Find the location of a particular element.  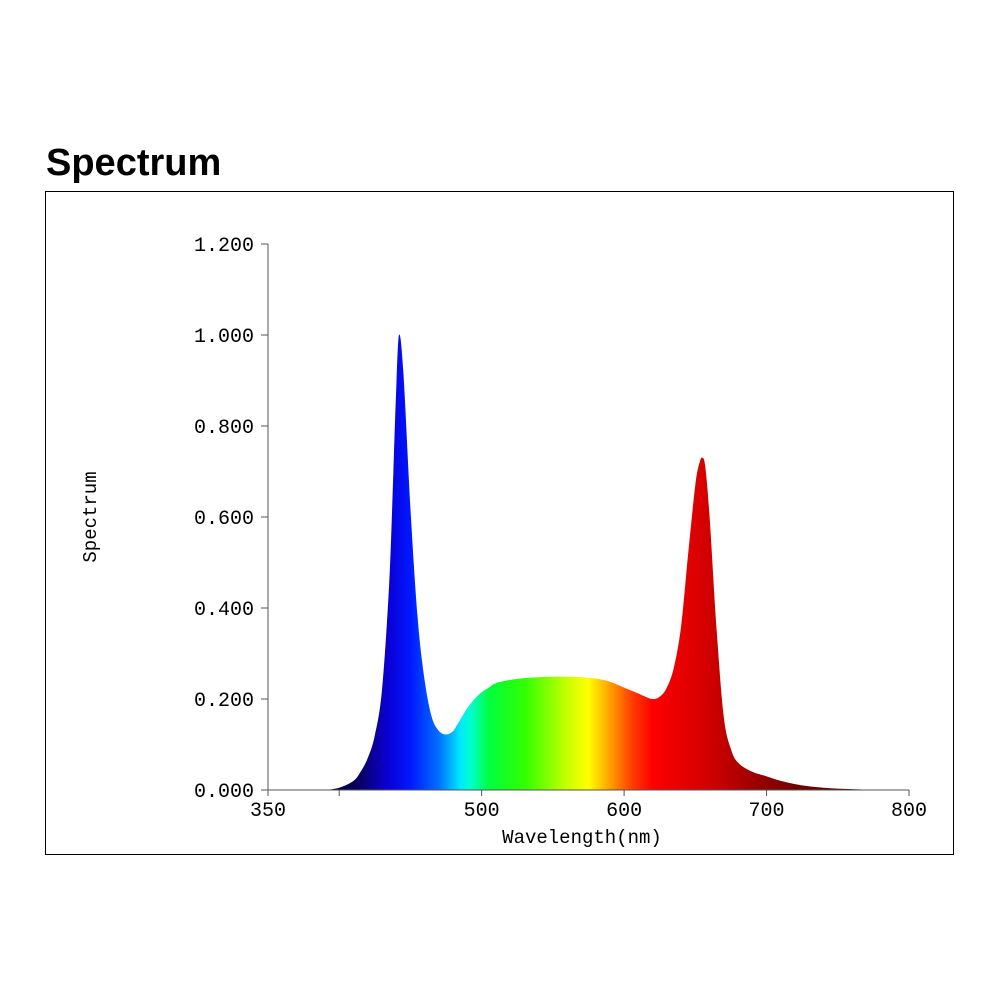

x-tick-label: 500 is located at coordinates (482, 811).